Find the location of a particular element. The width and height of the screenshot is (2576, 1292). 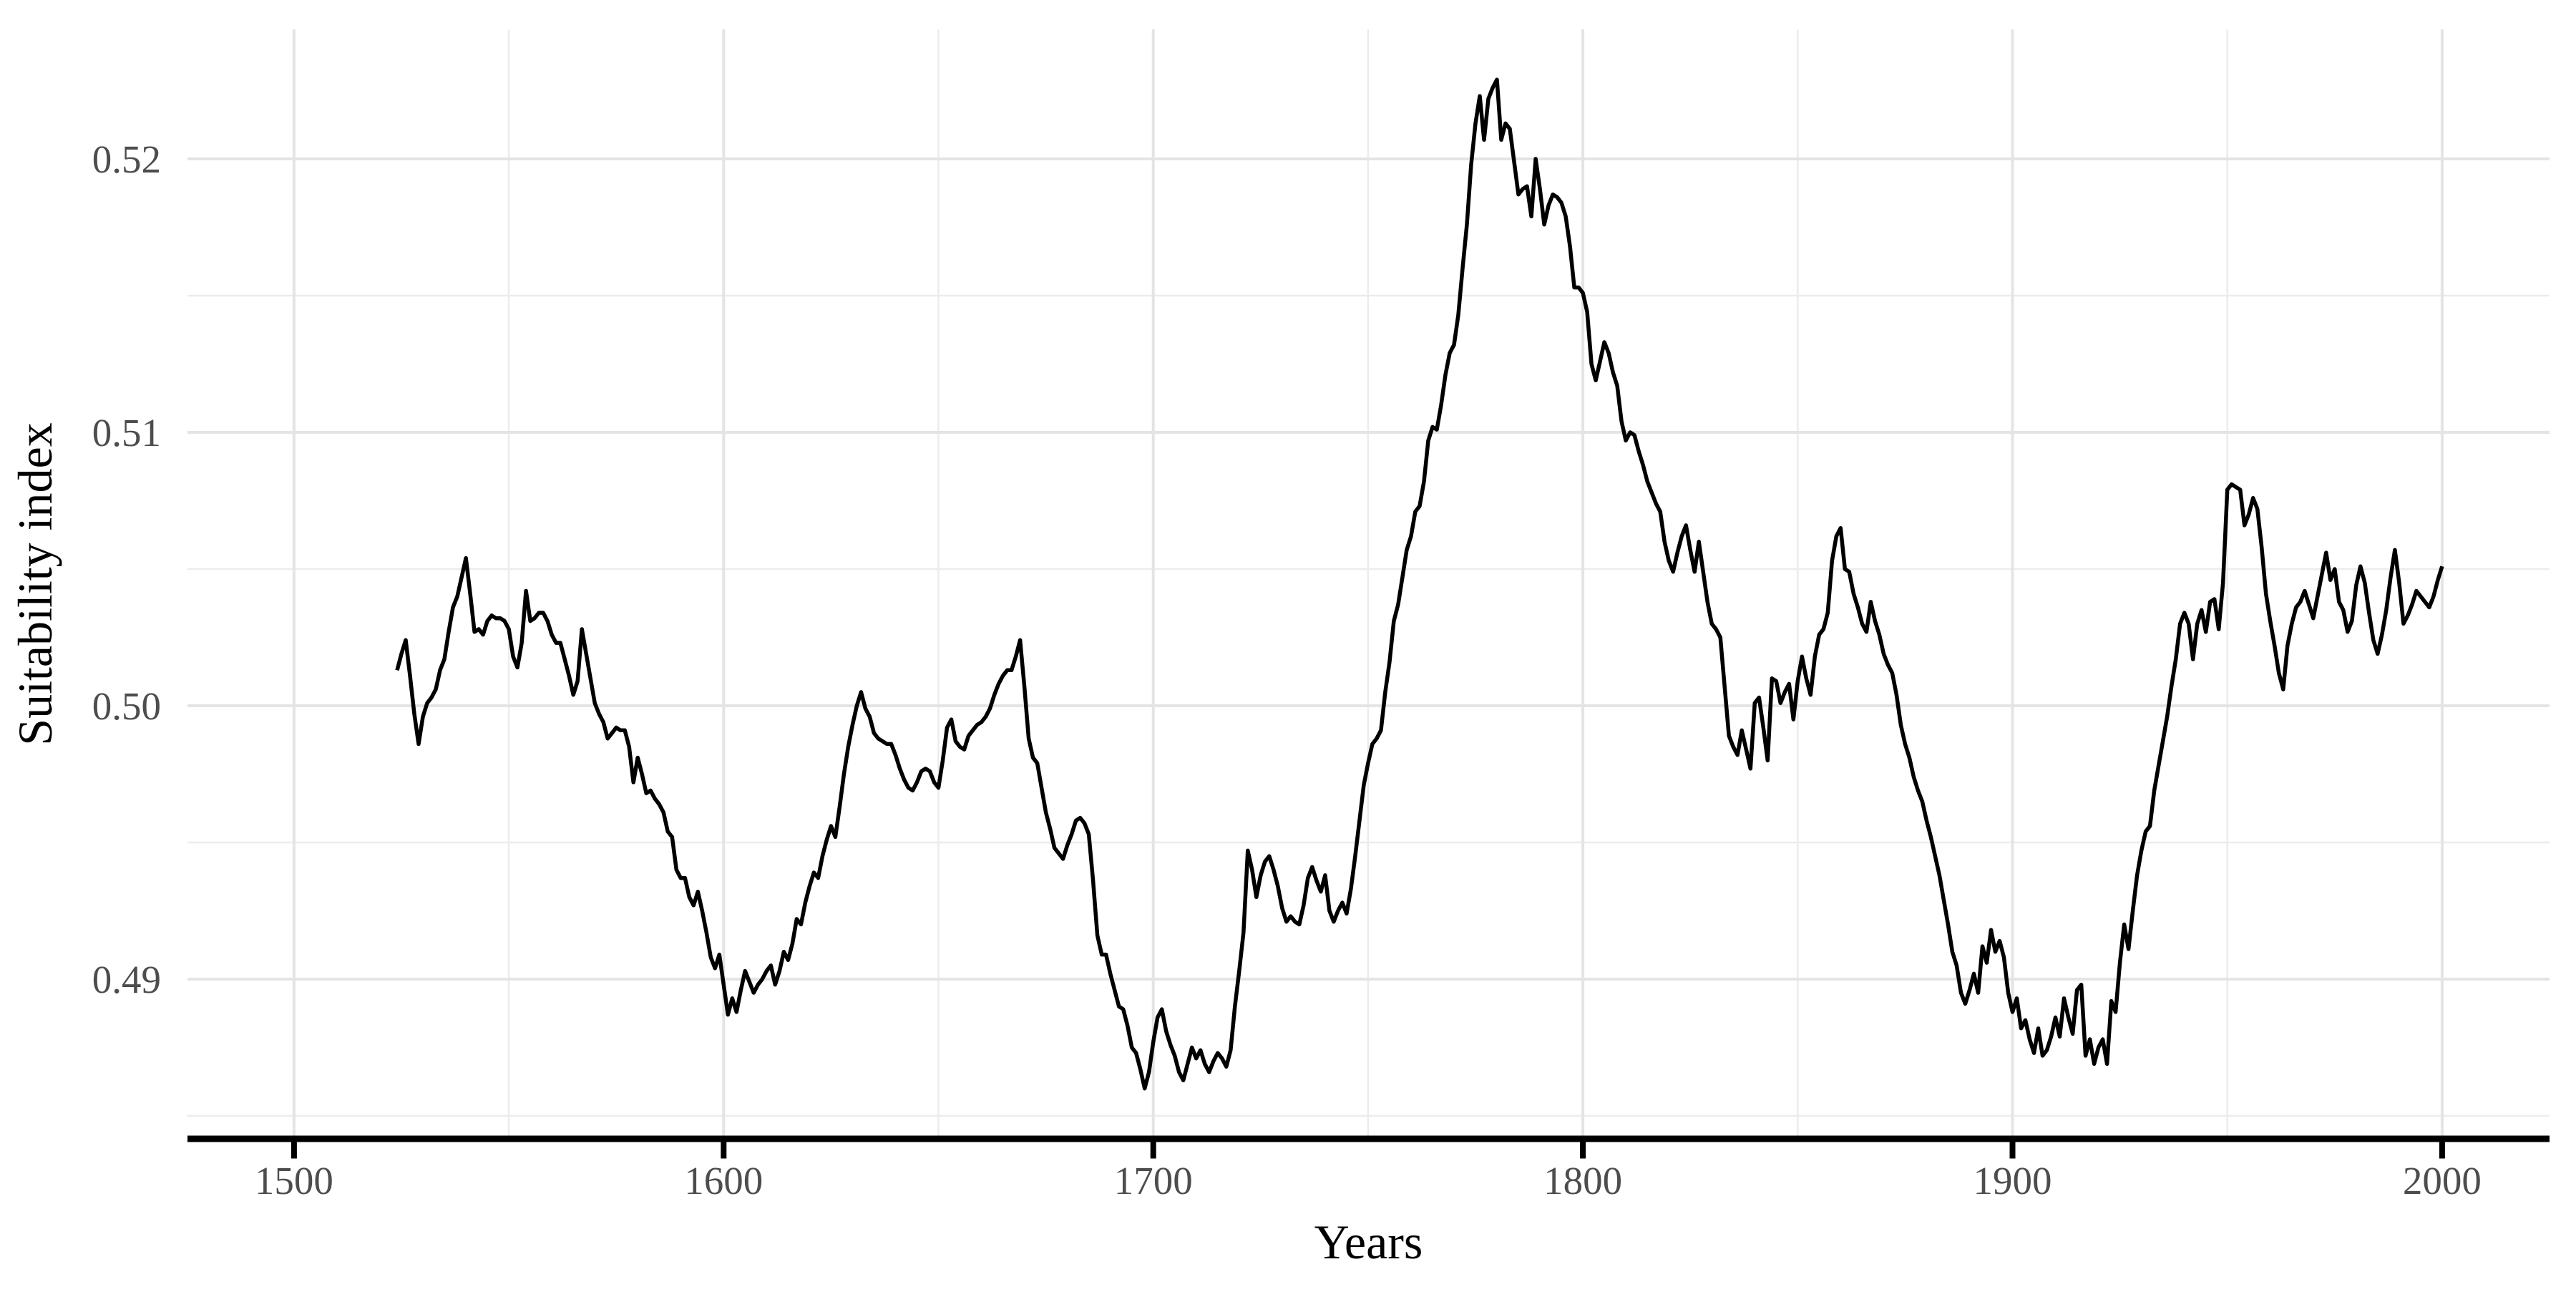

y-tick-label-0.50: 0.50 is located at coordinates (126, 706).